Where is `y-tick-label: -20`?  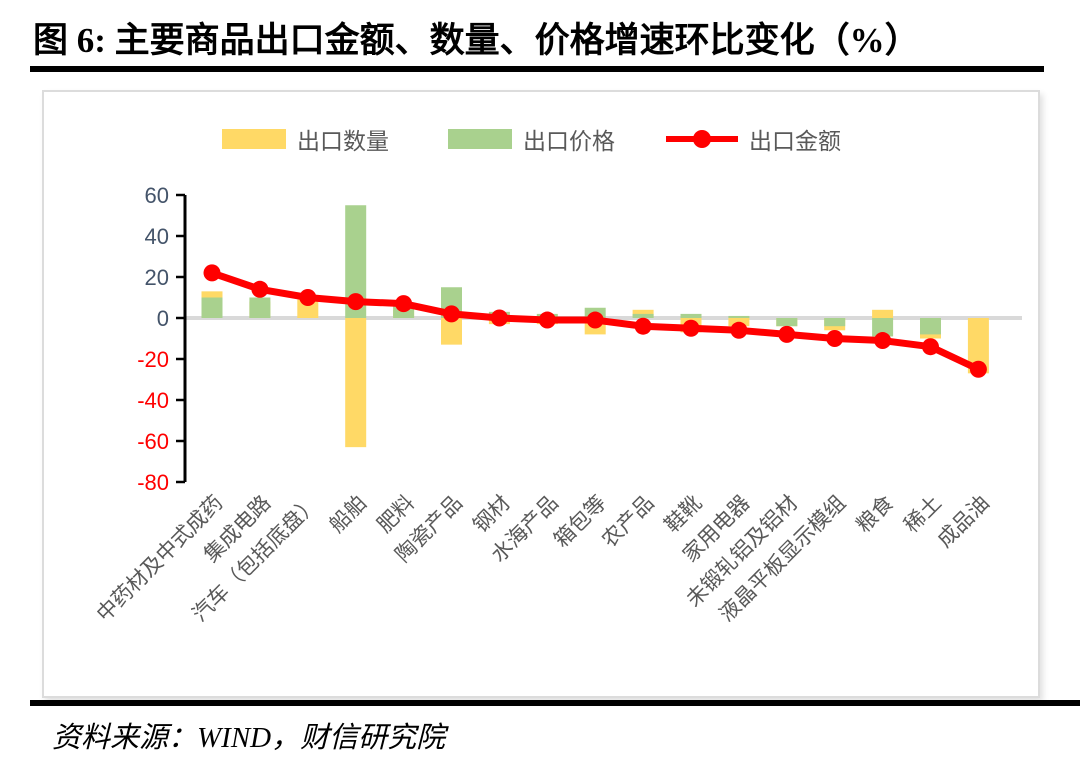
y-tick-label: -20 is located at coordinates (153, 359).